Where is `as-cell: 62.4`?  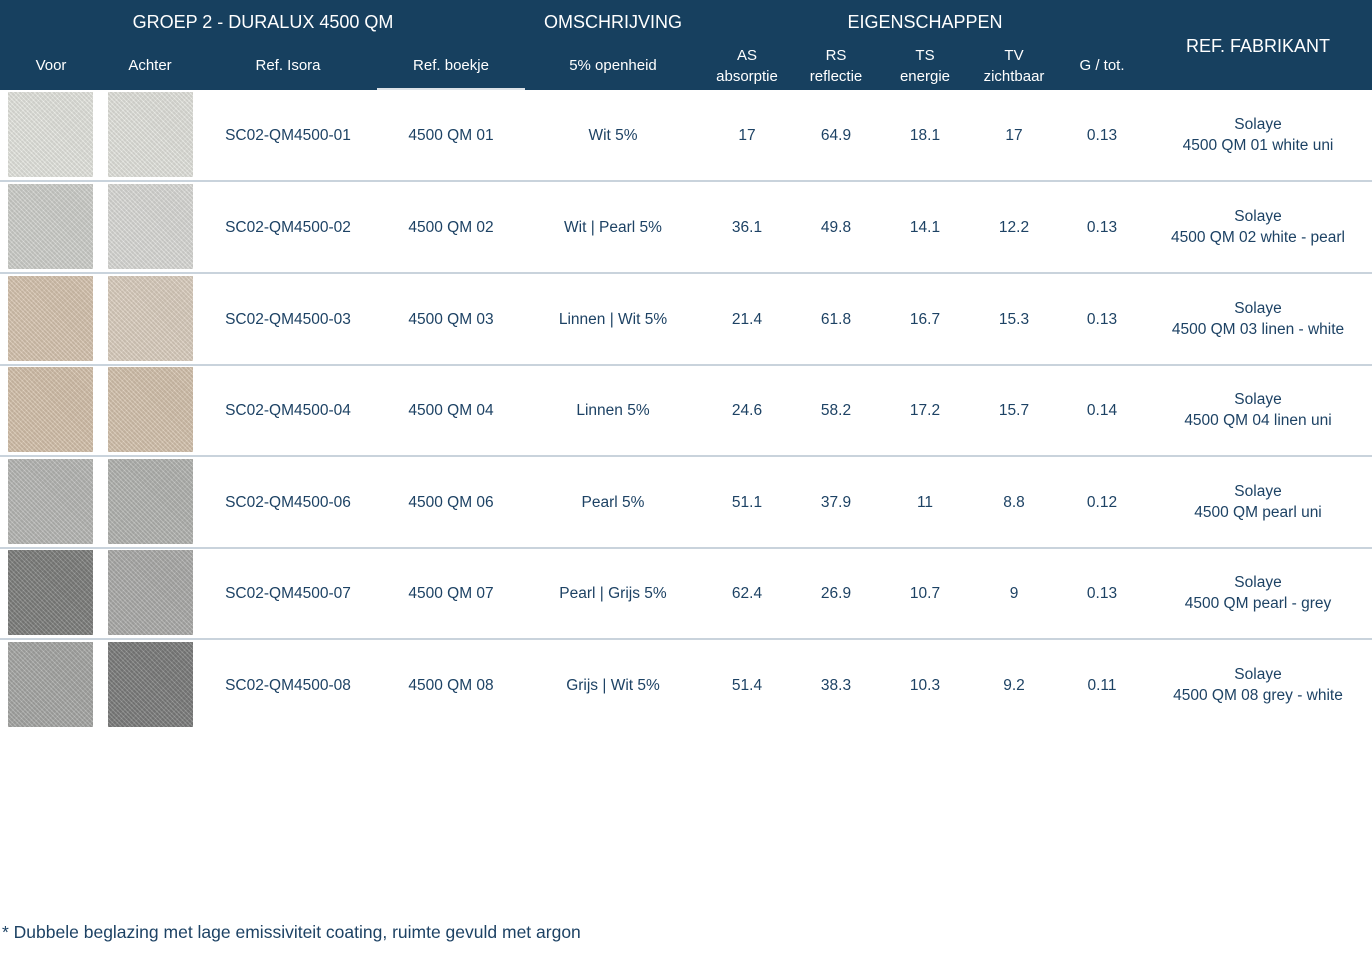
as-cell: 62.4 is located at coordinates (747, 593).